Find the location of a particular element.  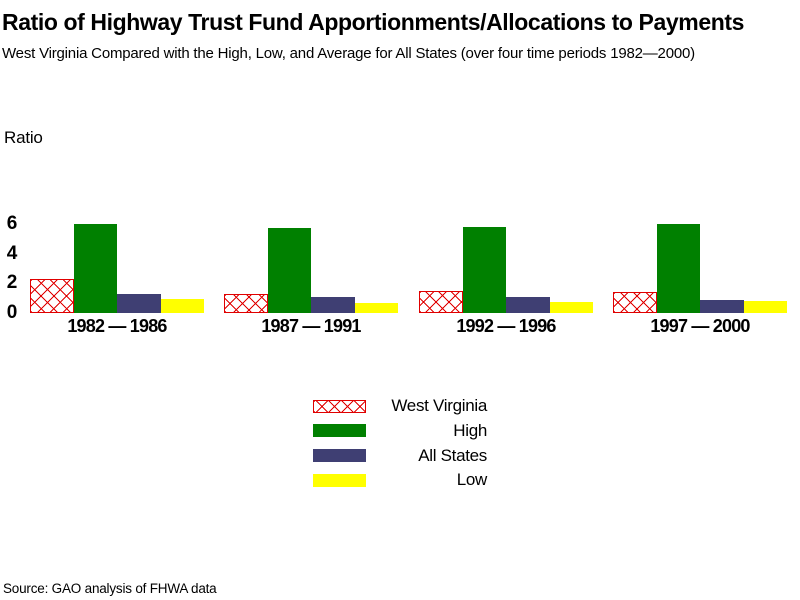

y-tick-label-0: 0 is located at coordinates (12, 312).